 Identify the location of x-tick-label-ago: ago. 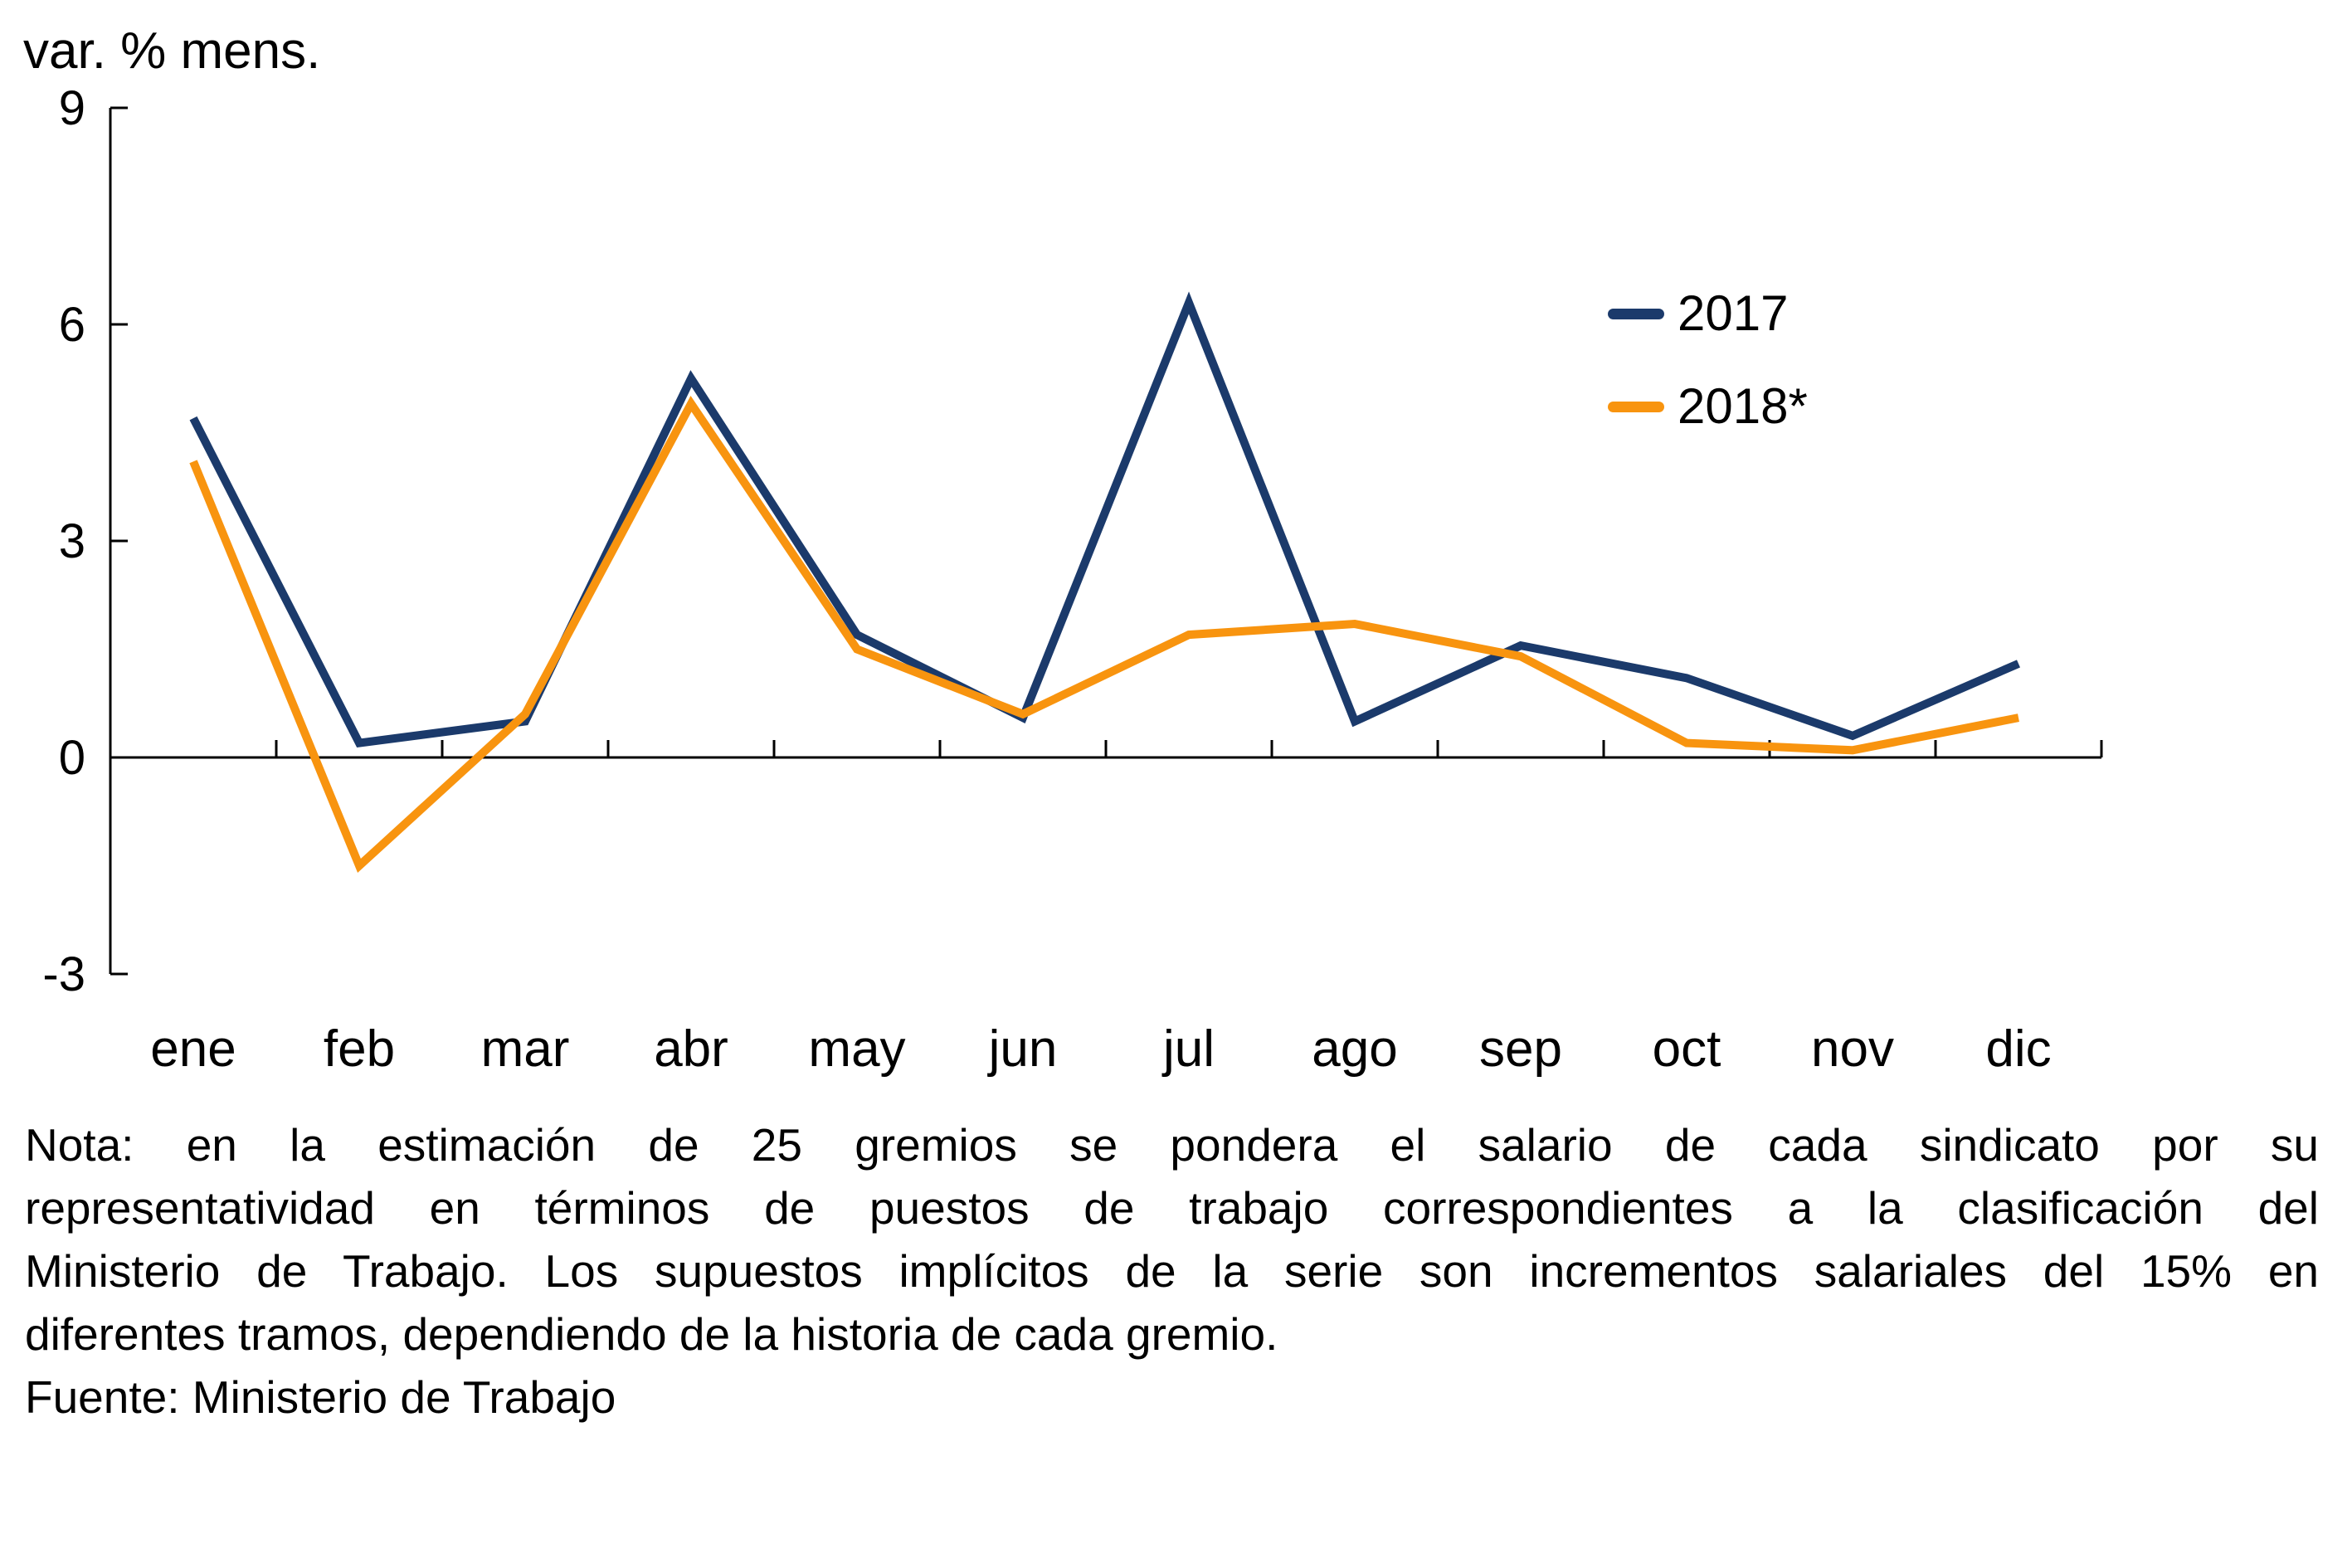
(1354, 1049).